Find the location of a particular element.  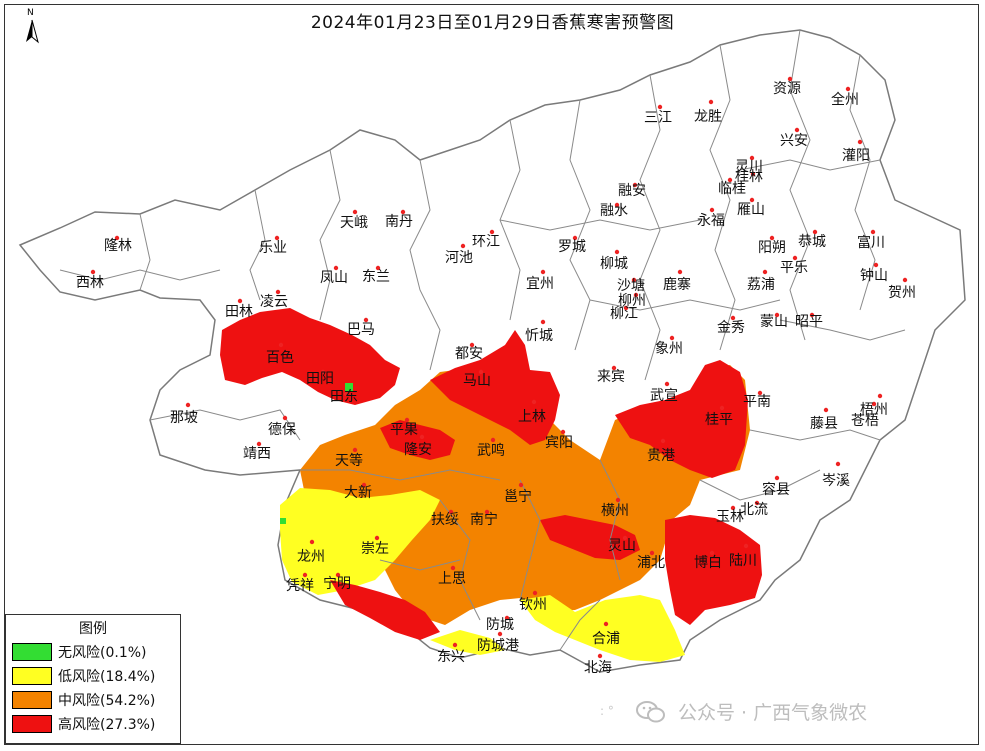

city-marker: 融水 is located at coordinates (614, 210).